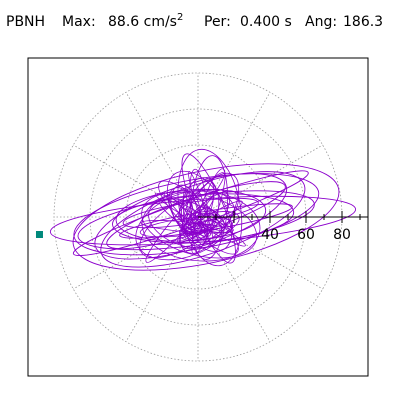 This screenshot has height=400, width=400. Describe the element at coordinates (306, 235) in the screenshot. I see `radial-tick-label-60: 60` at that location.